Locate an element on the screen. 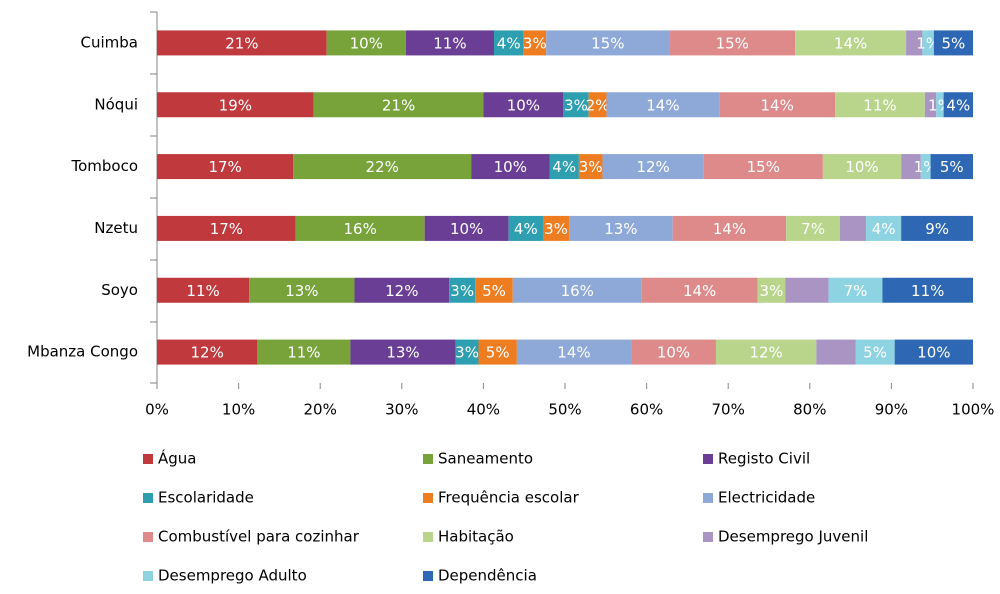 Image resolution: width=1000 pixels, height=594 pixels. x-tick-label: 30% is located at coordinates (401, 410).